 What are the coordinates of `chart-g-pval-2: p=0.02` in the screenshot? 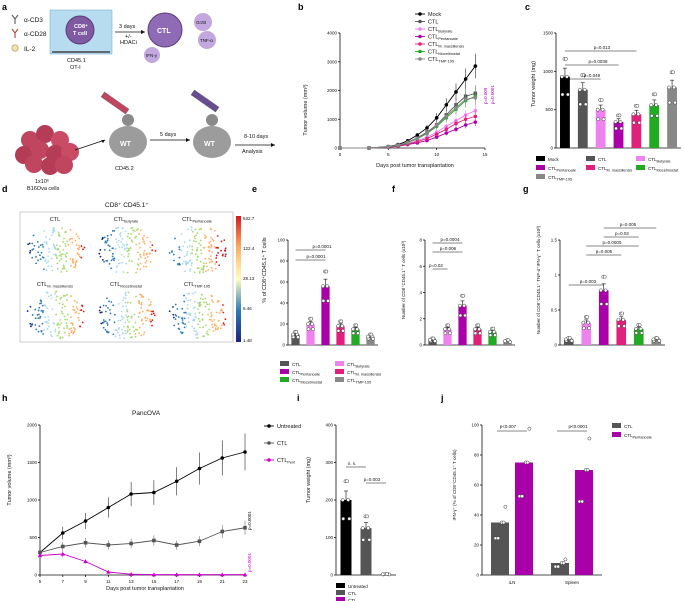 It's located at (622, 233).